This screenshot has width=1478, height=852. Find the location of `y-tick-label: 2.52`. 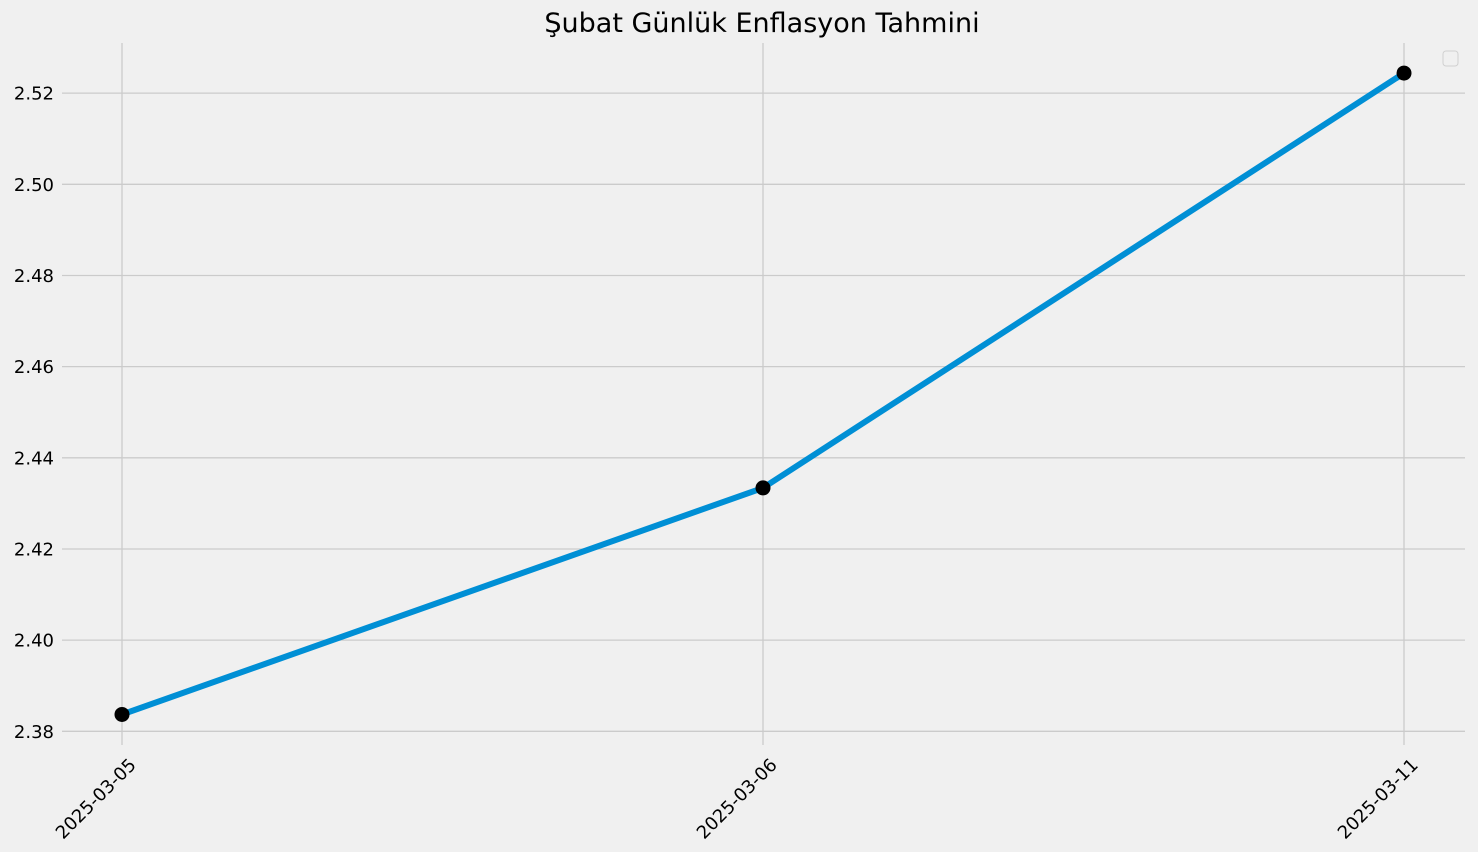

y-tick-label: 2.52 is located at coordinates (34, 94).